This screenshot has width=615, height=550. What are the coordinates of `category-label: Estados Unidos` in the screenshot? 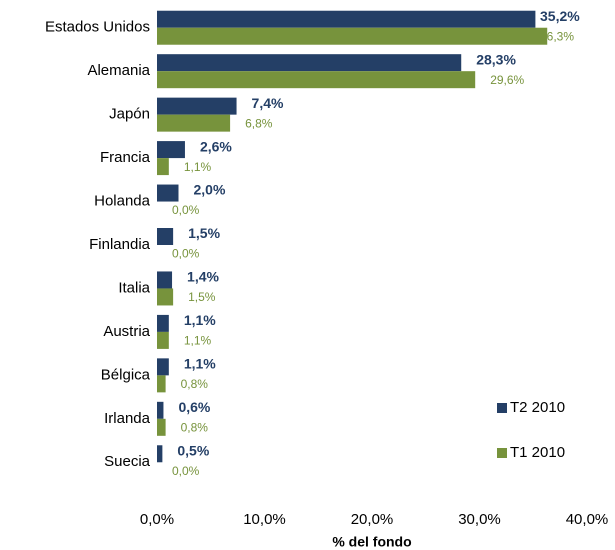 It's located at (97, 27).